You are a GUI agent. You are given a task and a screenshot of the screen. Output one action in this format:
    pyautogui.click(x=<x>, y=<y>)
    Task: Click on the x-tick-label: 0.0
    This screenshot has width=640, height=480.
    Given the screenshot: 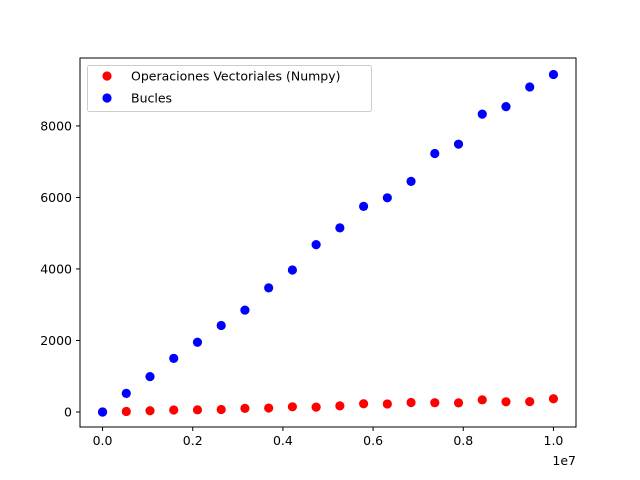 What is the action you would take?
    pyautogui.click(x=103, y=440)
    